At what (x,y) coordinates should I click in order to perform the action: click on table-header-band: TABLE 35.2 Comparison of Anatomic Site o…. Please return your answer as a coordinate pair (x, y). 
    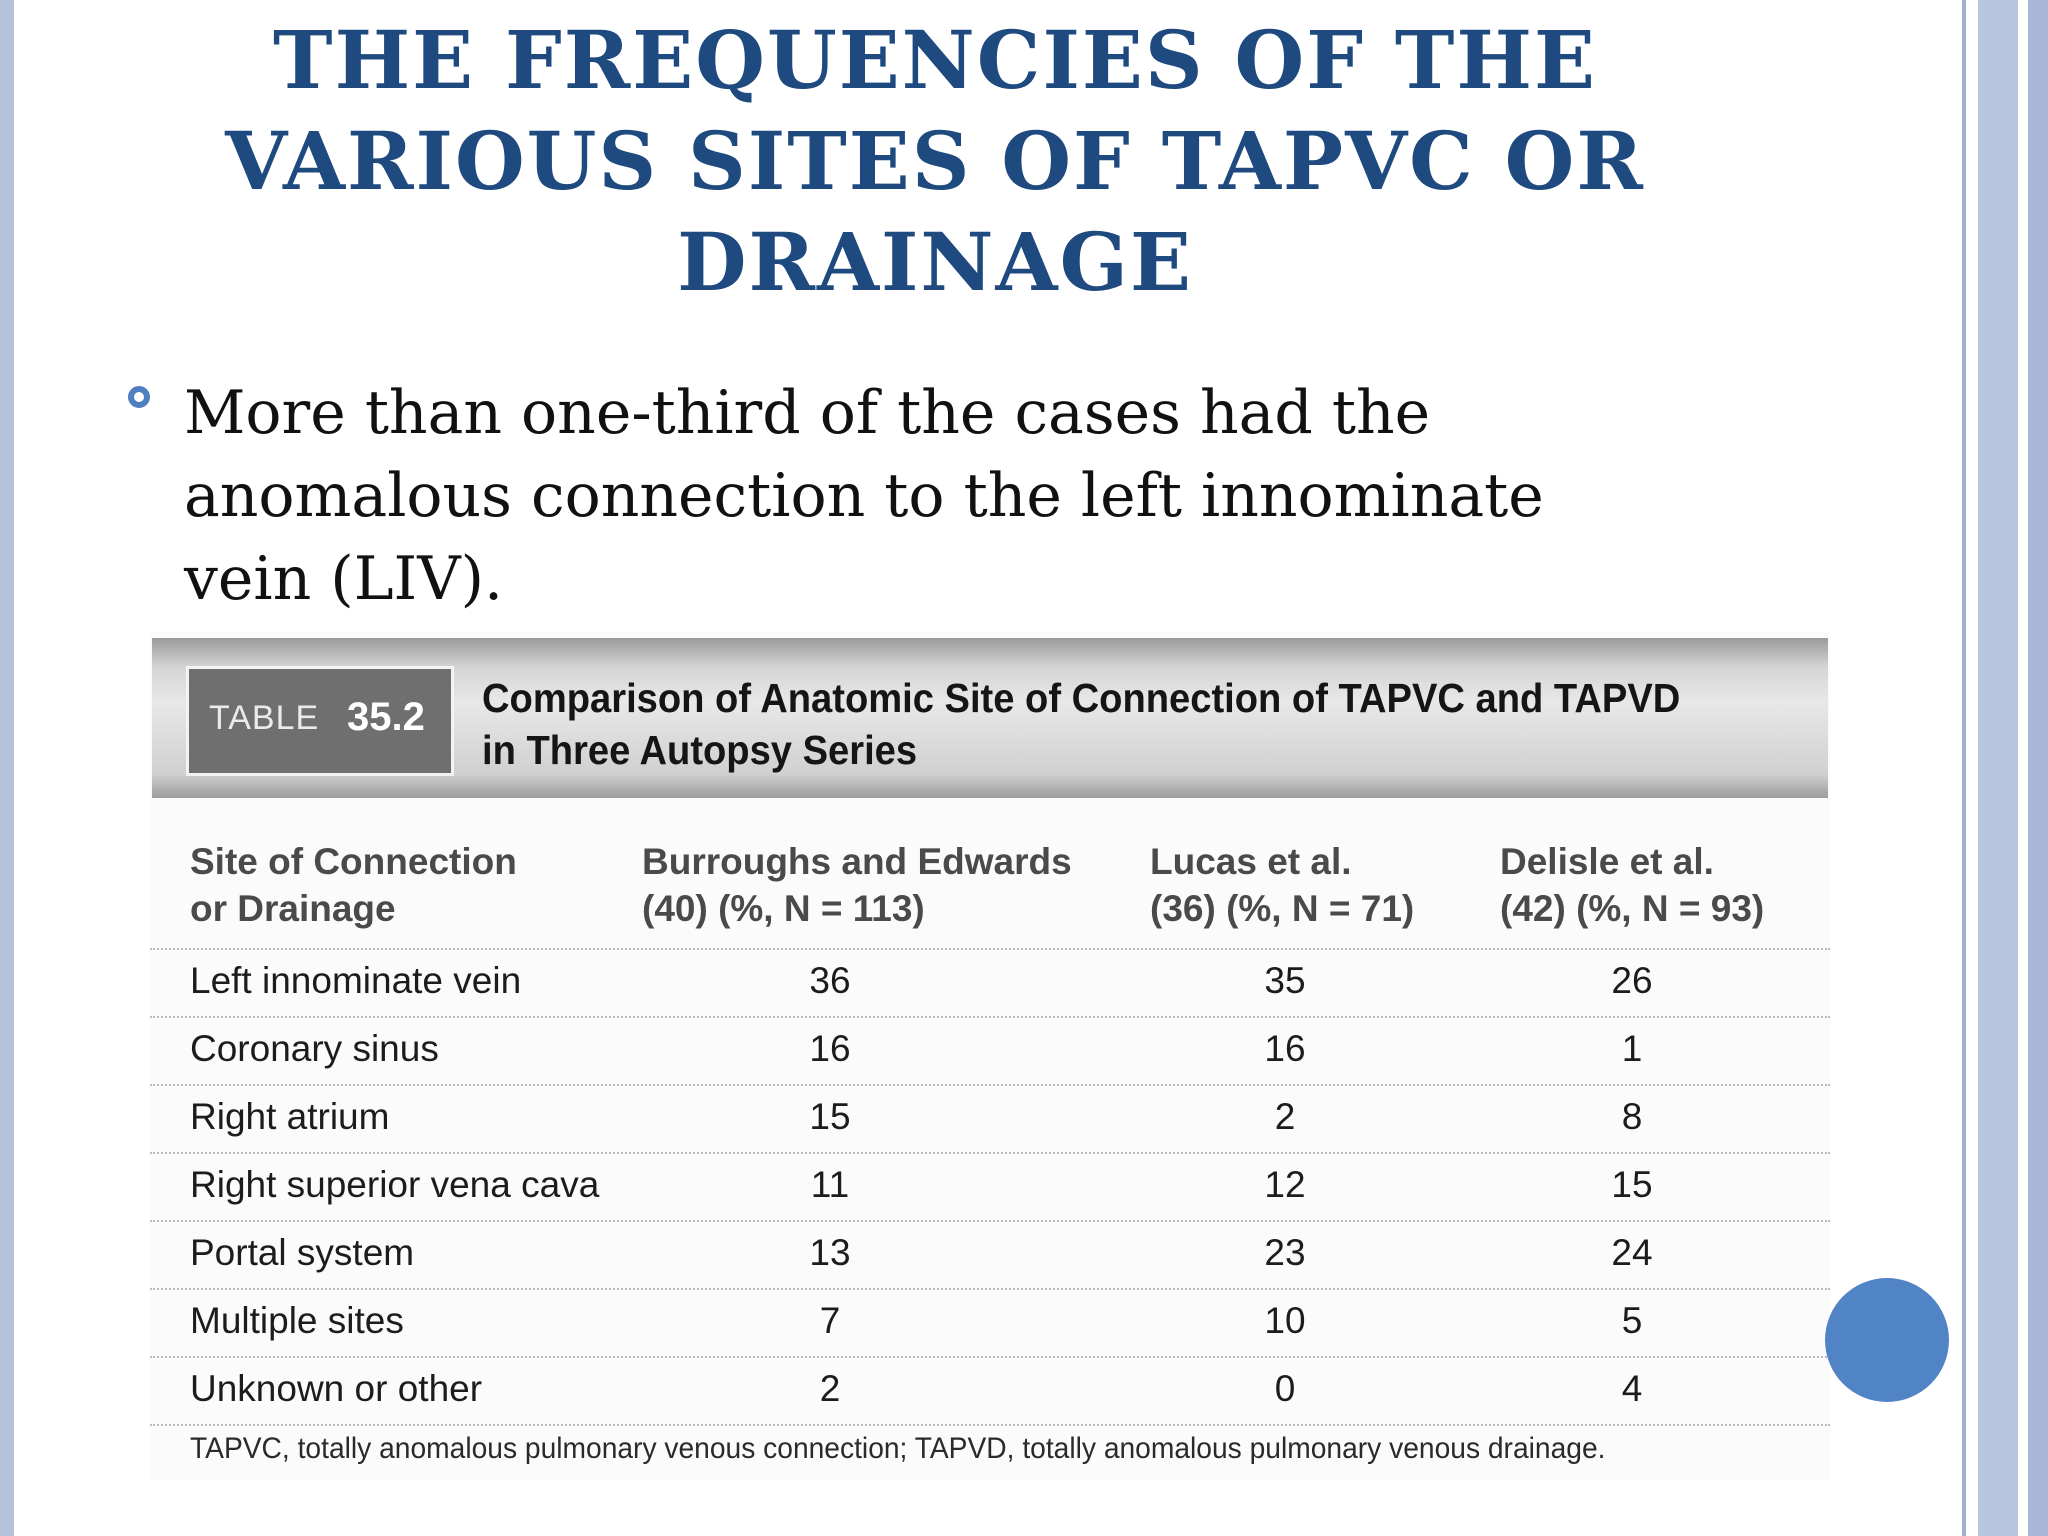
    Looking at the image, I should click on (990, 718).